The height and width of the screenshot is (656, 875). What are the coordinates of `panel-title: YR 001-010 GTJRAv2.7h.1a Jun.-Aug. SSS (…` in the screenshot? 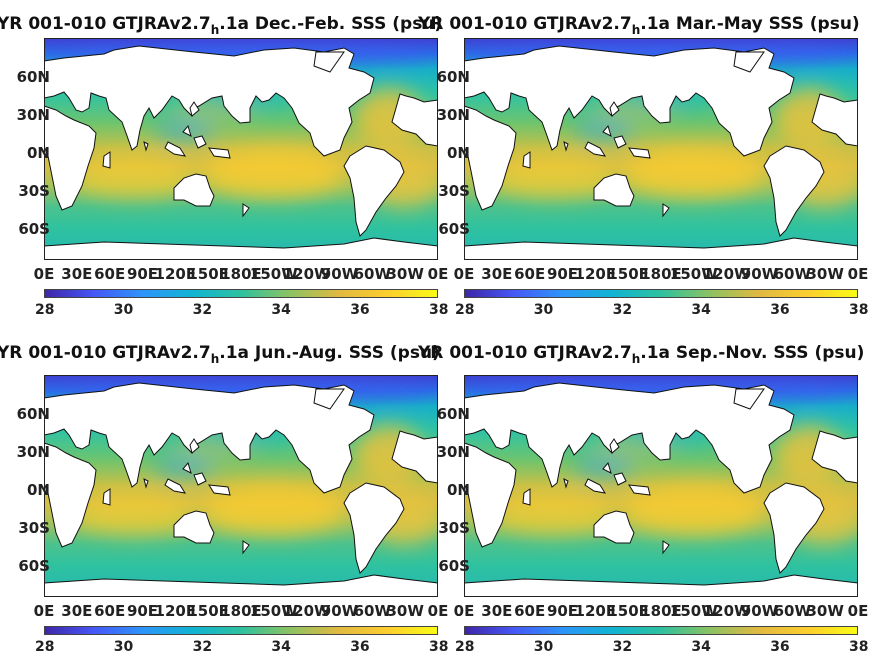 It's located at (220, 354).